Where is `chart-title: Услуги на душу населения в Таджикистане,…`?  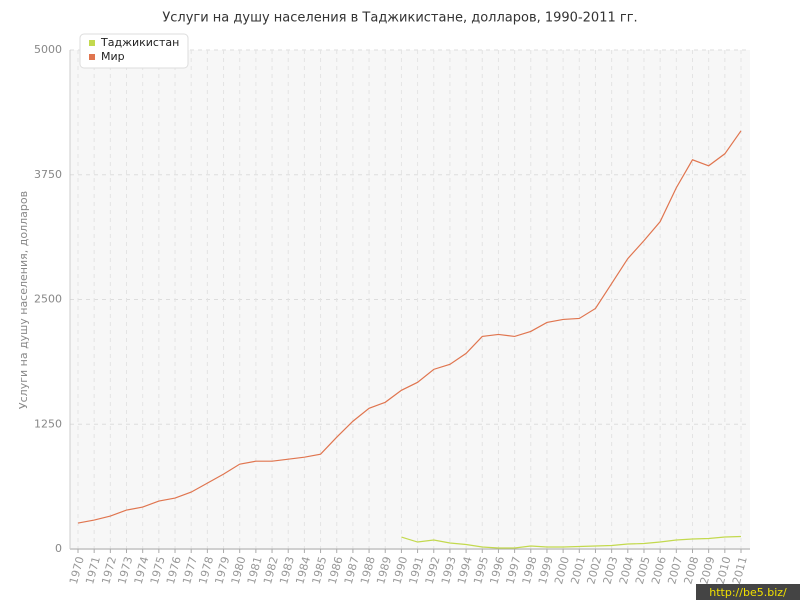
chart-title: Услуги на душу населения в Таджикистане,… is located at coordinates (399, 18).